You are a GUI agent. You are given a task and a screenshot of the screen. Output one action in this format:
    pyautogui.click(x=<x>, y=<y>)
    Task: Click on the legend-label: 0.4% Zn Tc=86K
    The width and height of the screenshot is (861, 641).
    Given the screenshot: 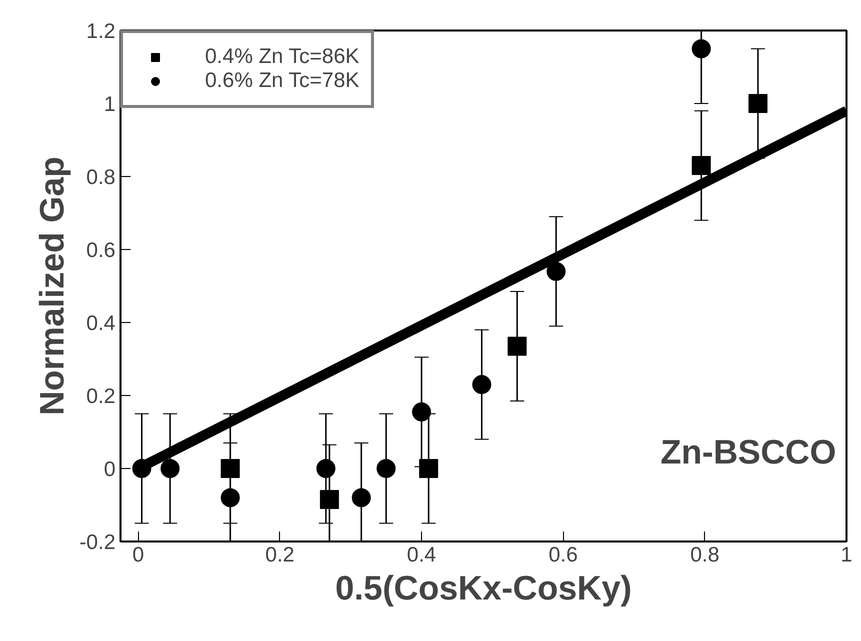 What is the action you would take?
    pyautogui.click(x=282, y=57)
    